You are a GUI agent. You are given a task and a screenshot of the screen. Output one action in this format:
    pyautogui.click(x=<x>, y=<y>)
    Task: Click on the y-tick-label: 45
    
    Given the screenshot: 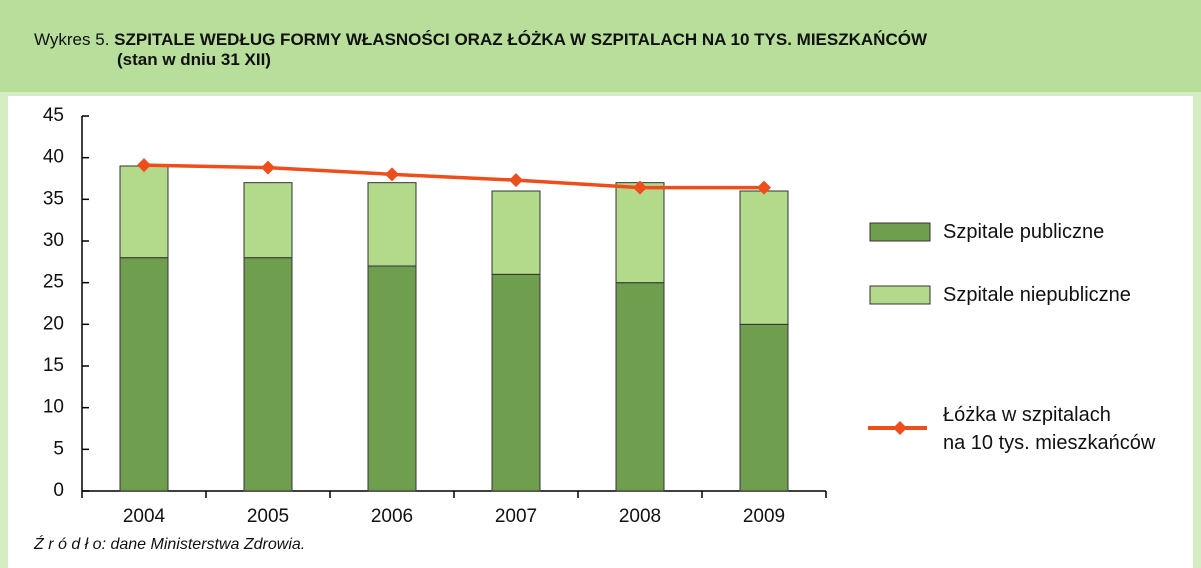 What is the action you would take?
    pyautogui.click(x=53, y=115)
    